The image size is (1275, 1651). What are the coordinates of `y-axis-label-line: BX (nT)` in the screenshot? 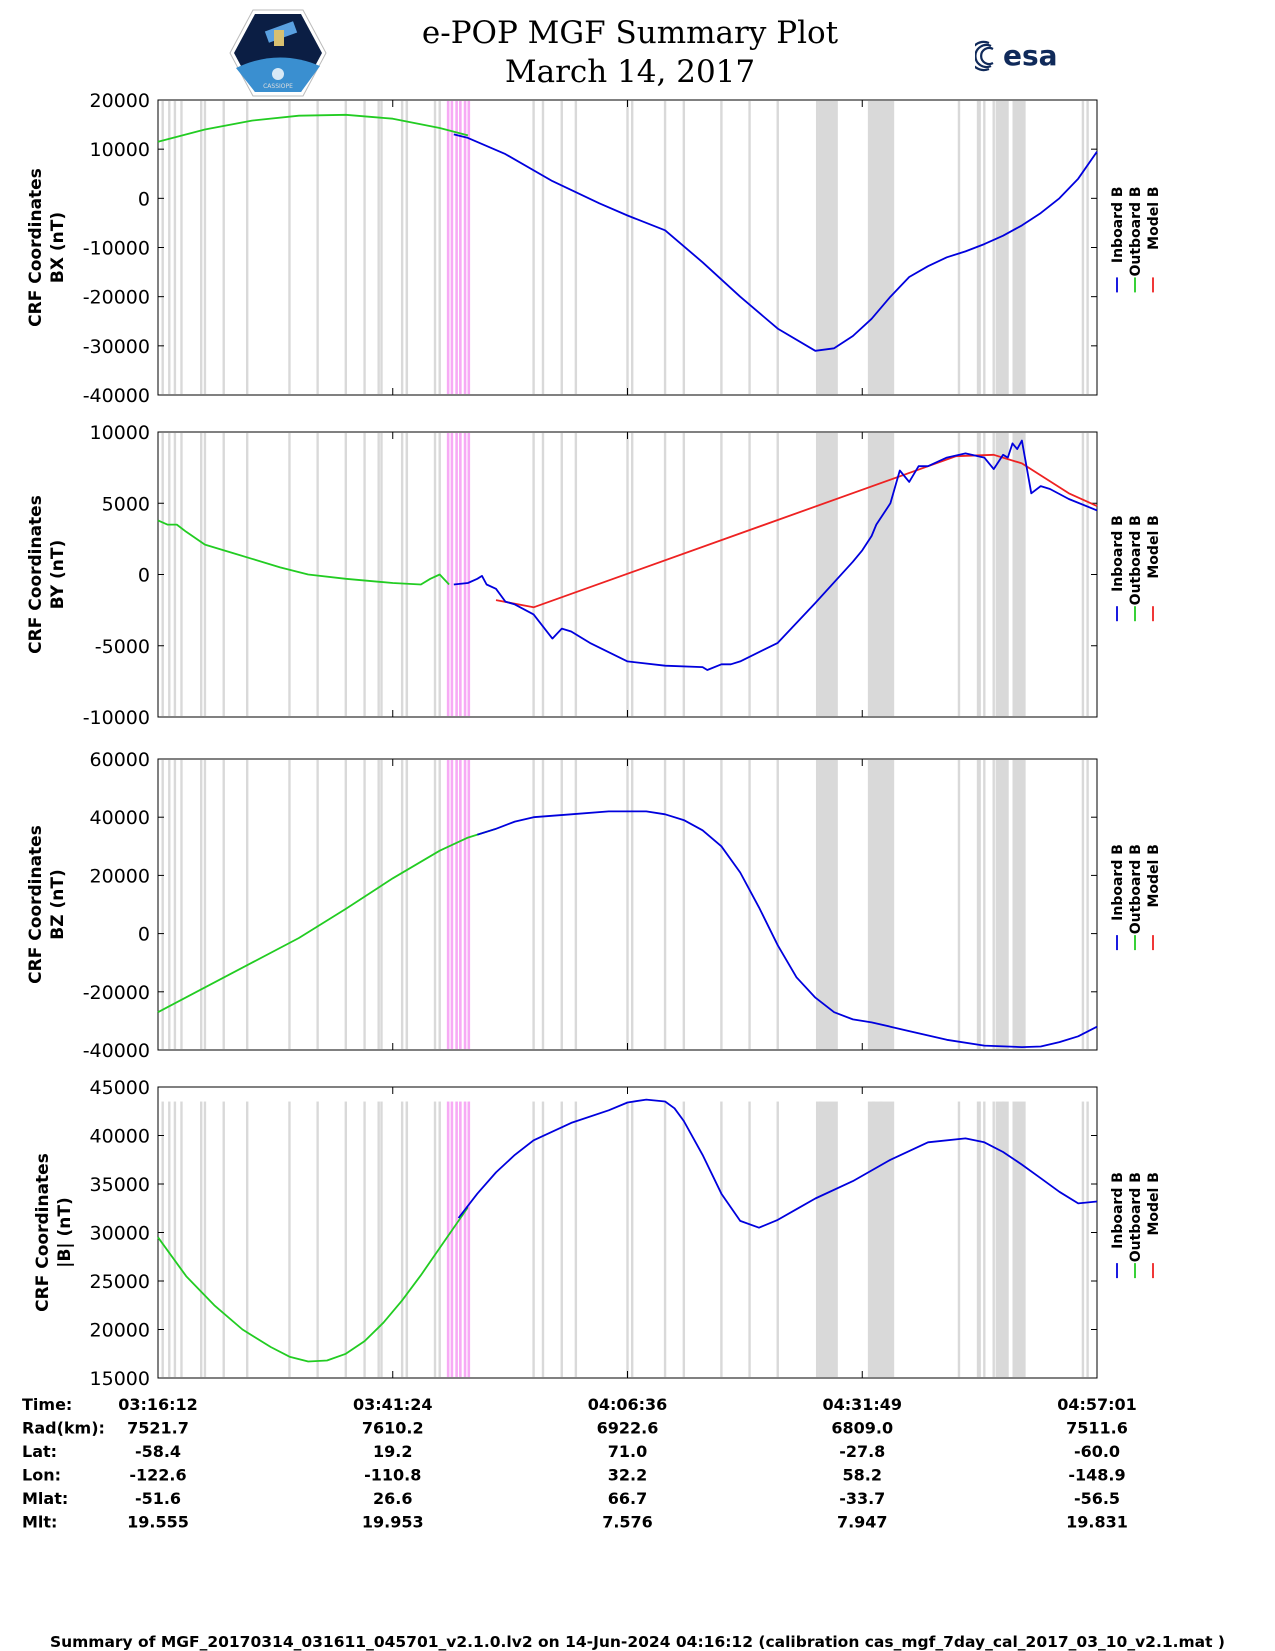 It's located at (58, 247).